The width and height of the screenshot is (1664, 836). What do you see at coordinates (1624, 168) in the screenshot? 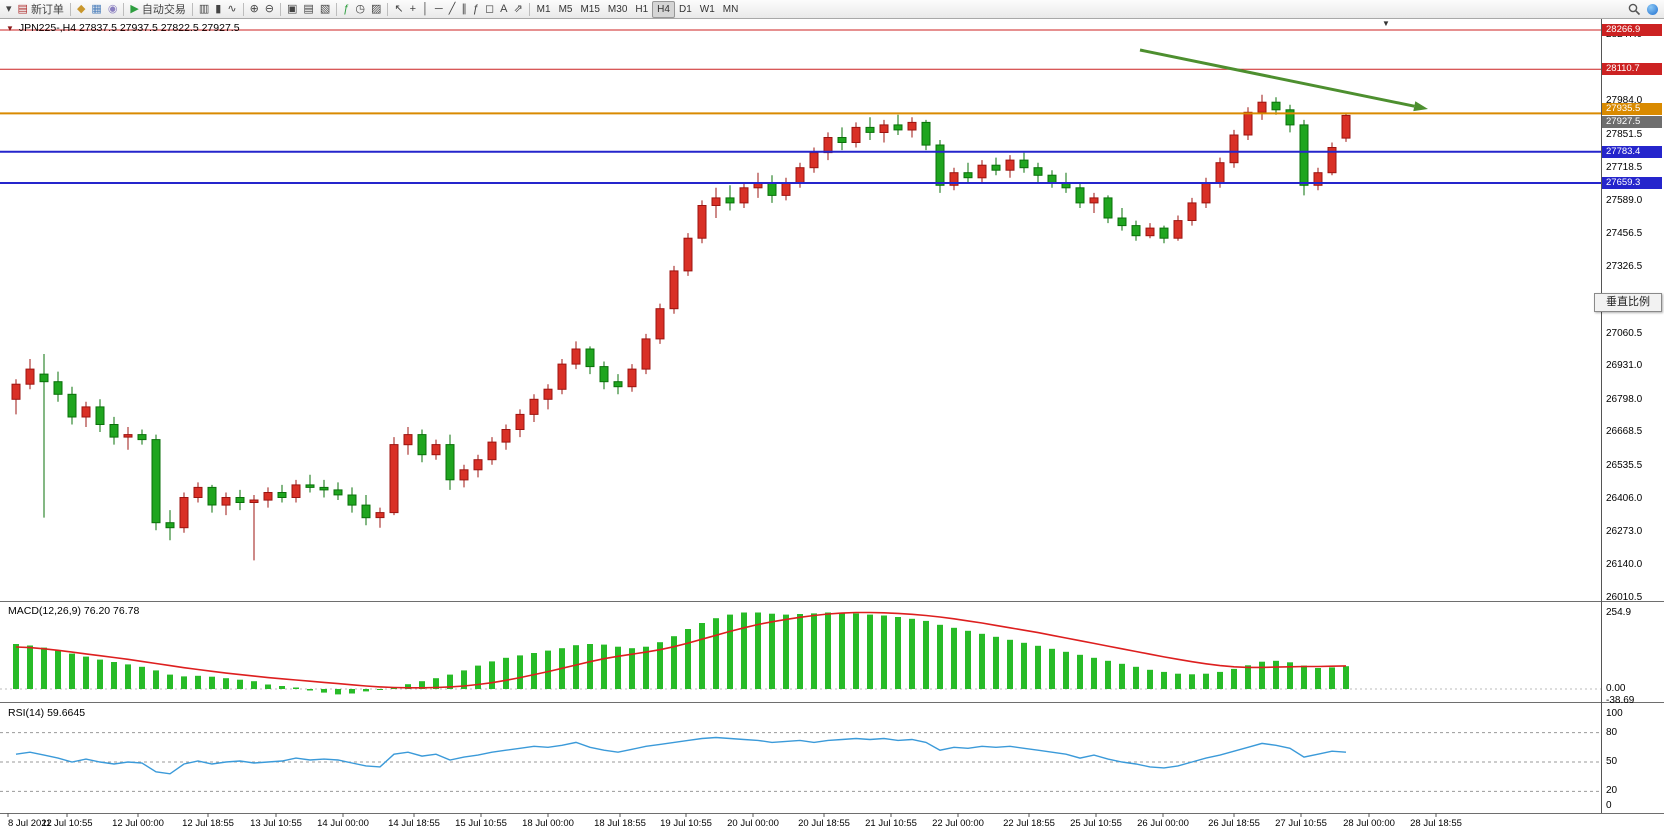
I see `price-axis-label: 27718.5` at bounding box center [1624, 168].